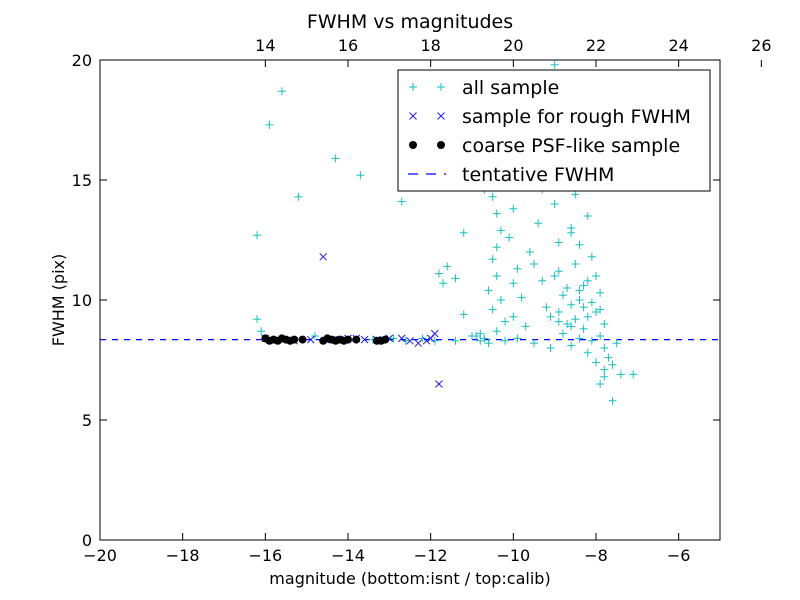 The width and height of the screenshot is (800, 600). What do you see at coordinates (596, 45) in the screenshot?
I see `top-tick-label-4: 22` at bounding box center [596, 45].